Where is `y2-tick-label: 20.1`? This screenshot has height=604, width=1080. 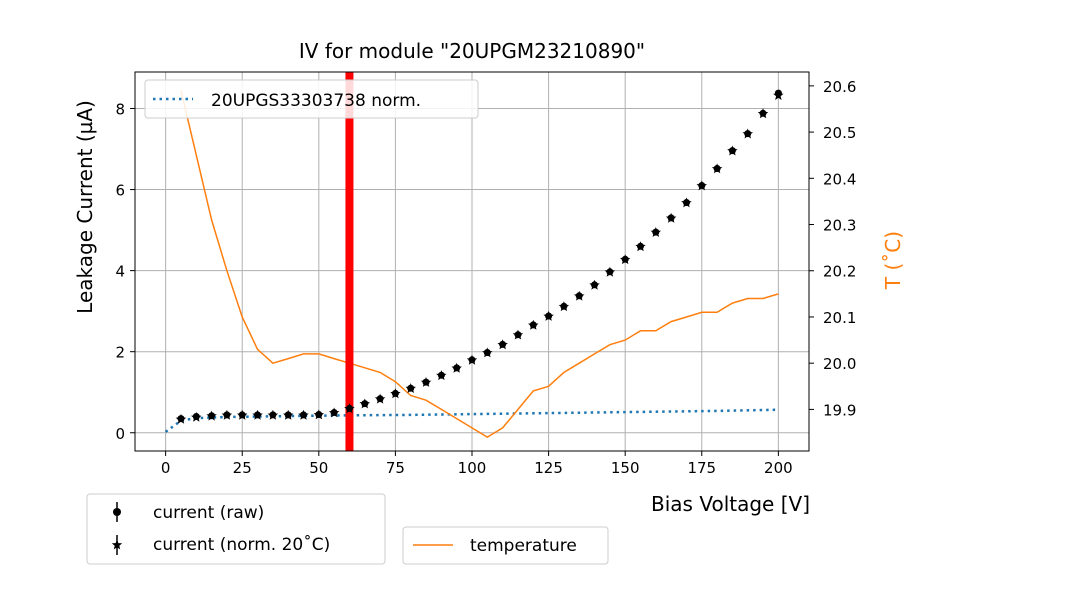 y2-tick-label: 20.1 is located at coordinates (839, 318).